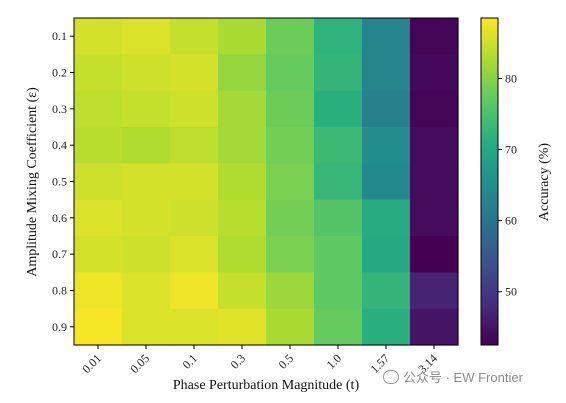 The width and height of the screenshot is (566, 403). I want to click on watermark: 公众号 · EW Frontier, so click(453, 376).